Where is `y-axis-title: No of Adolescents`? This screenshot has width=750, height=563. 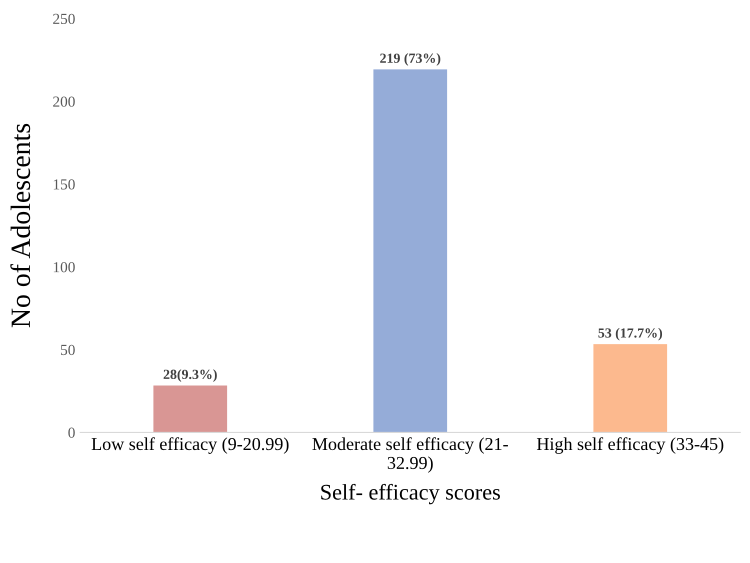 y-axis-title: No of Adolescents is located at coordinates (20, 226).